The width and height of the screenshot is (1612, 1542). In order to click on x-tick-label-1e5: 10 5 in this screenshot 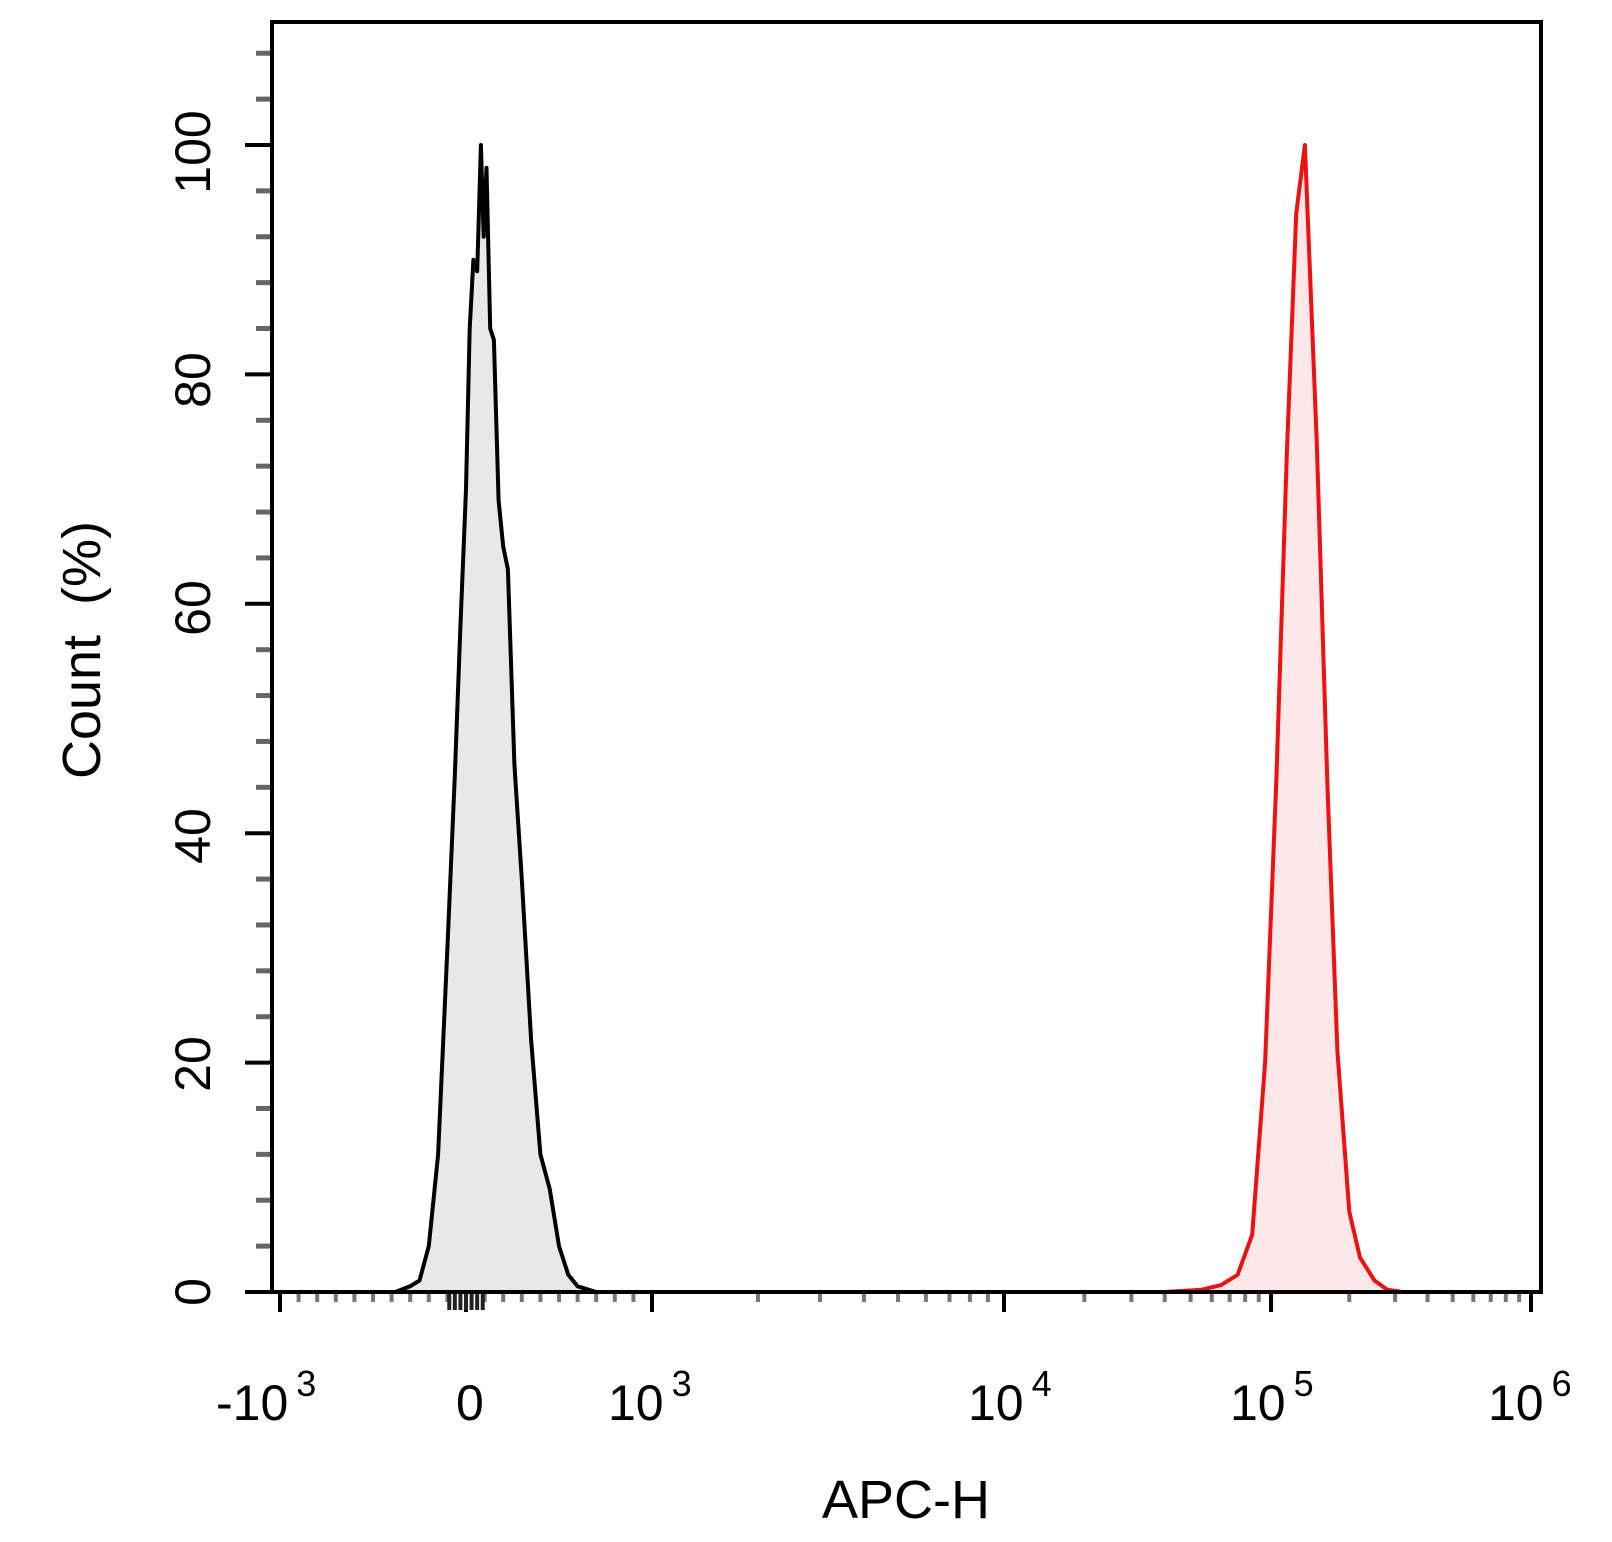, I will do `click(1272, 1397)`.